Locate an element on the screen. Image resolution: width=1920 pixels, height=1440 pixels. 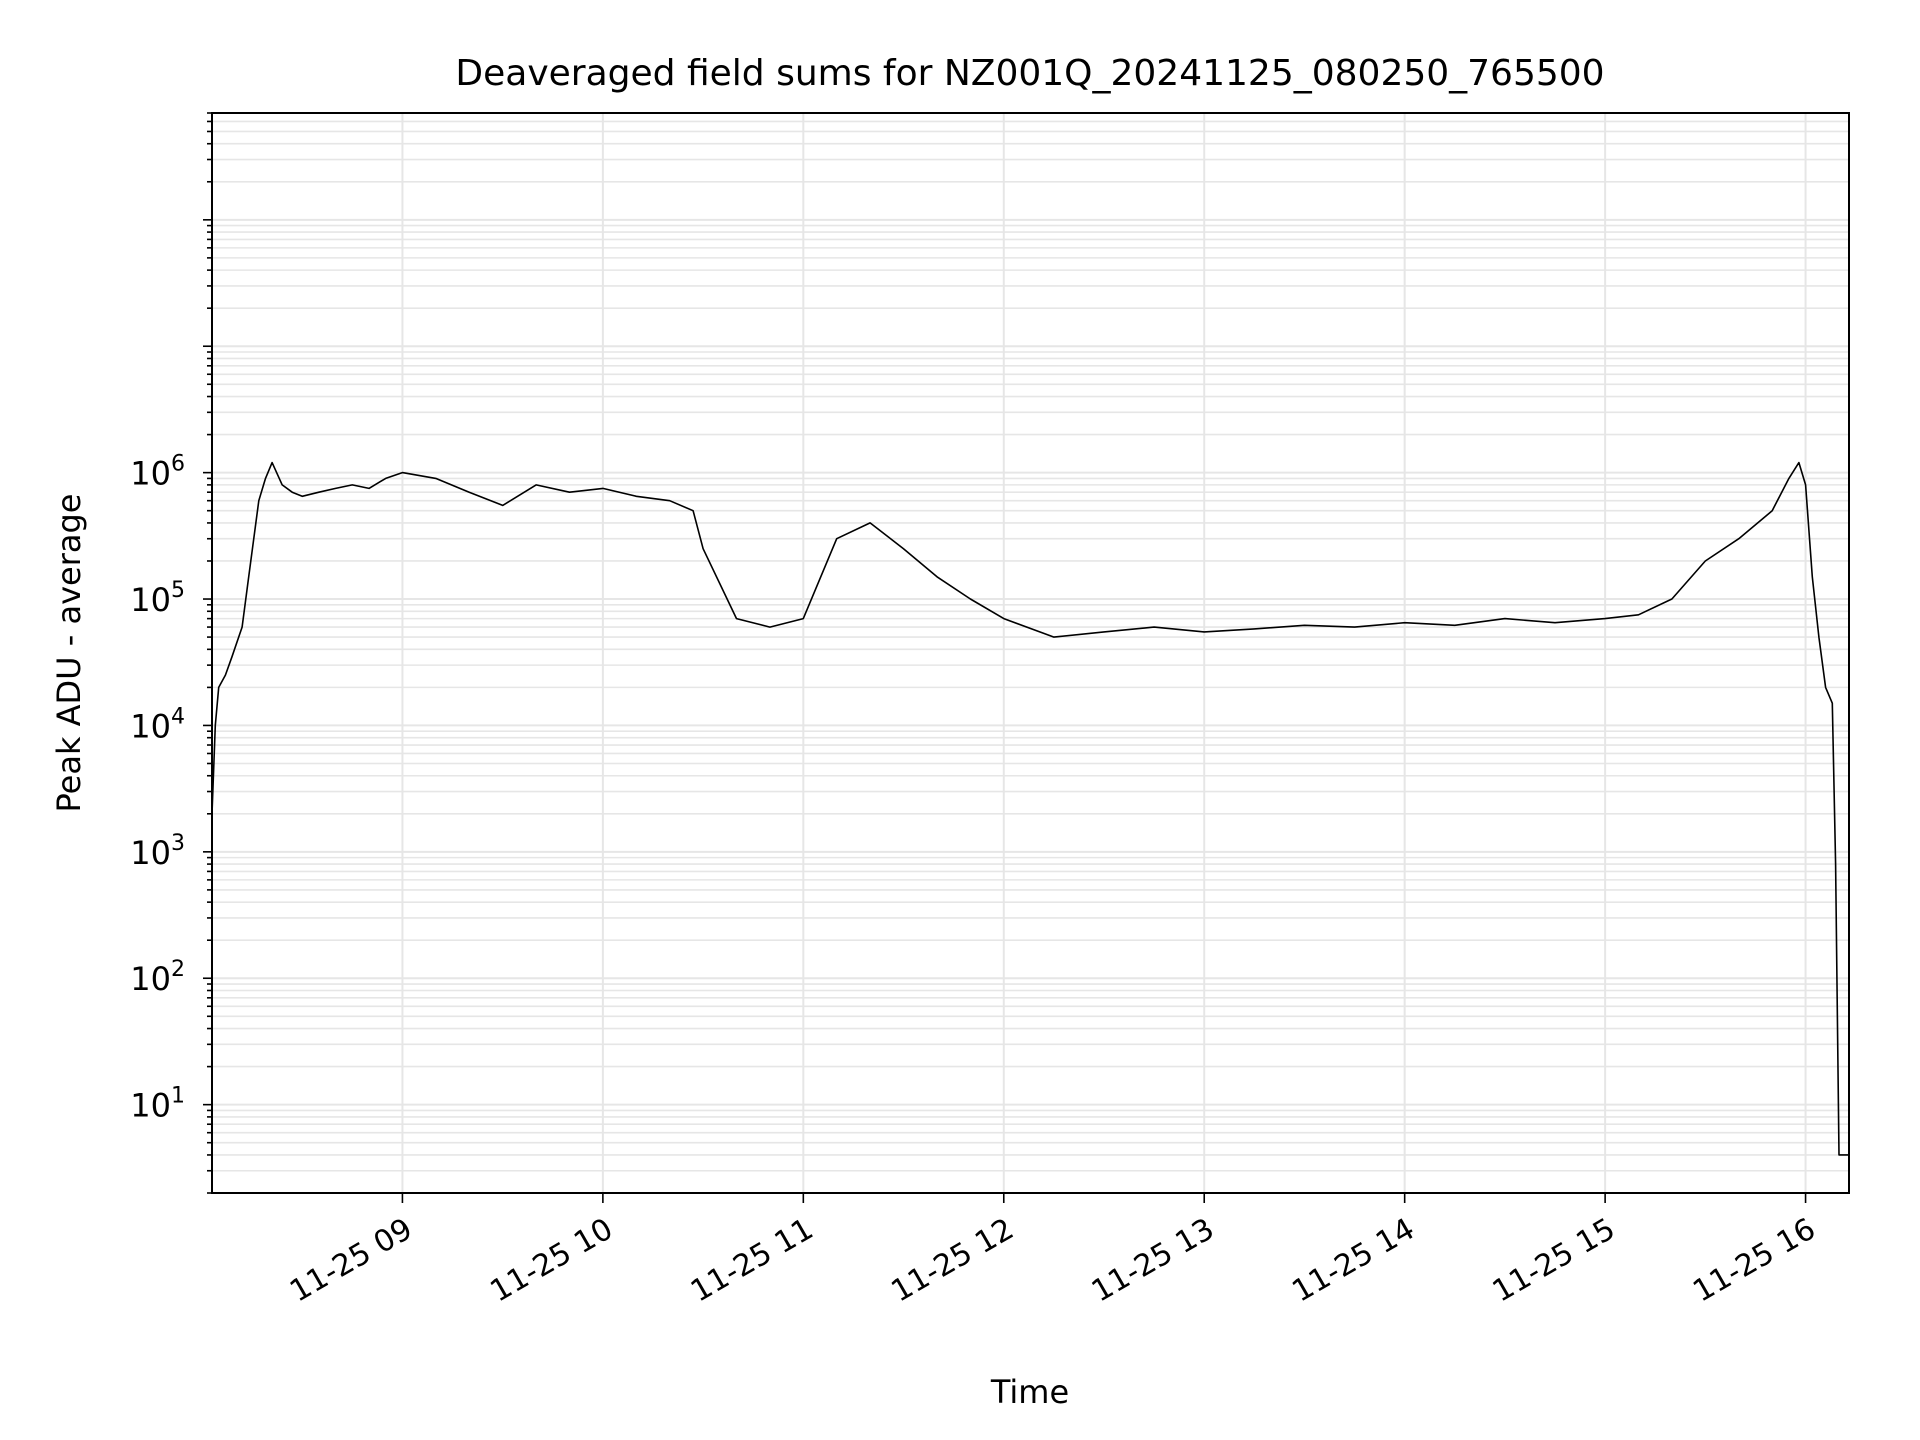
y-tick-label: 104 is located at coordinates (157, 724).